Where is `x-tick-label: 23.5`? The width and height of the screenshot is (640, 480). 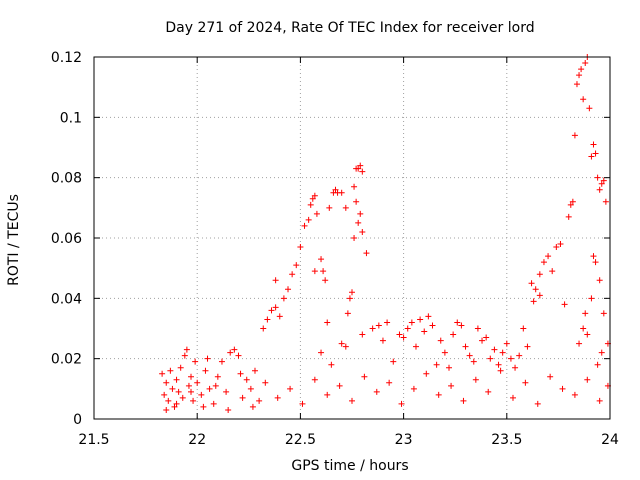
x-tick-label: 23.5 is located at coordinates (506, 440).